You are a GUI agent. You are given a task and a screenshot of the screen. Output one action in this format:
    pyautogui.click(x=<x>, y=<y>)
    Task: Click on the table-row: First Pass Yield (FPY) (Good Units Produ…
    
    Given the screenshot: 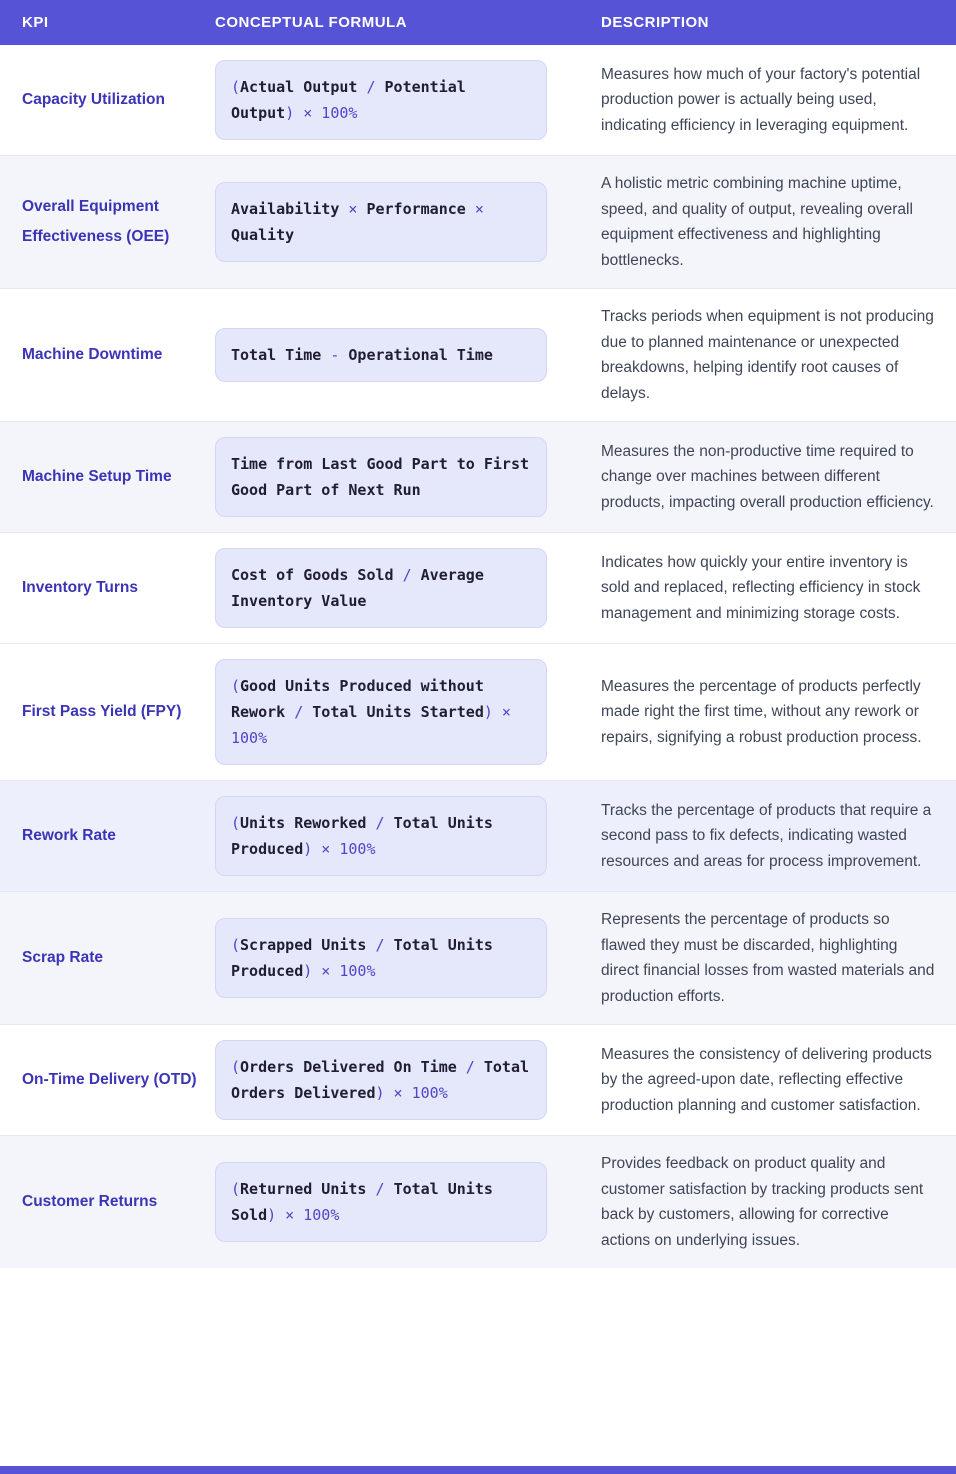 What is the action you would take?
    pyautogui.click(x=478, y=711)
    